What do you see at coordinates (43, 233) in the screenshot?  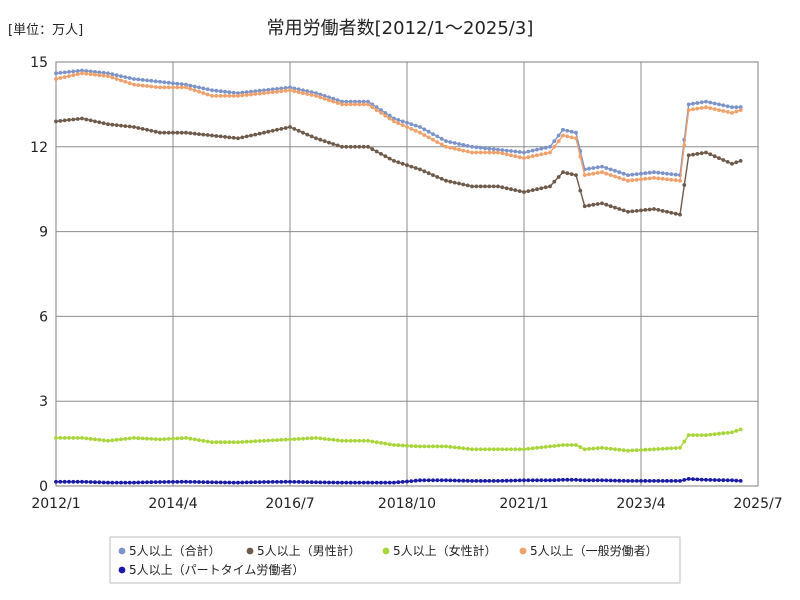 I see `y-tick-label: 9` at bounding box center [43, 233].